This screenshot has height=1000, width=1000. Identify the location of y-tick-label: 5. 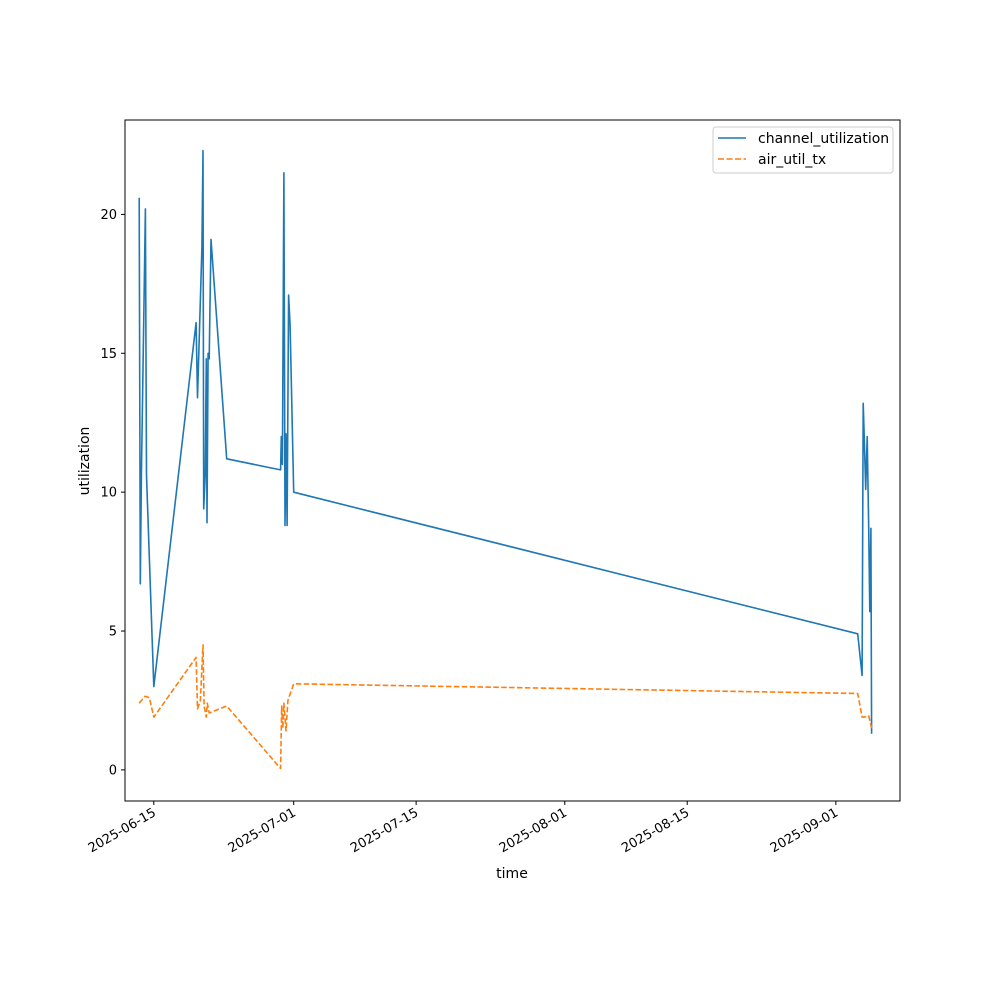
(113, 632).